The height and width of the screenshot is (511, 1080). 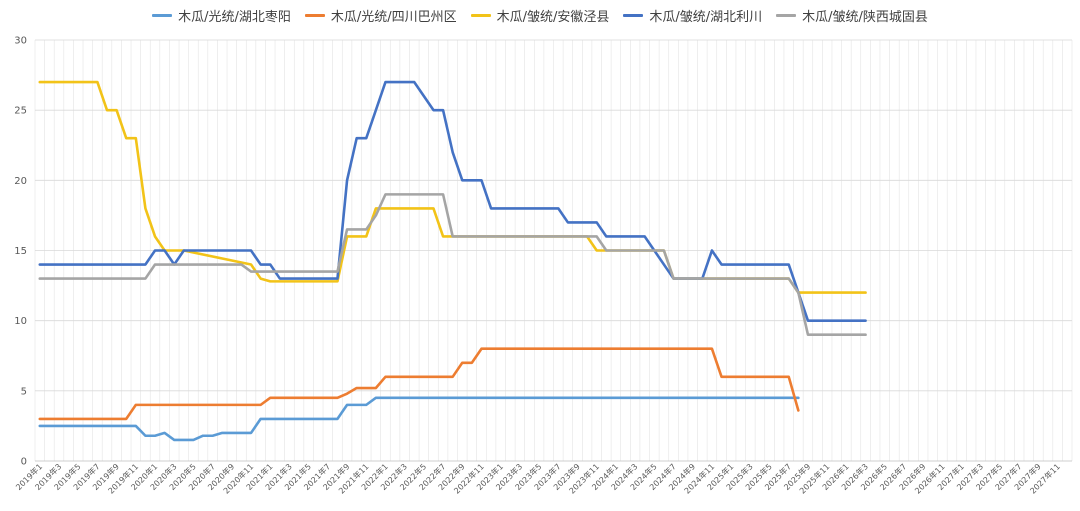 I want to click on legend-item-1: 木瓜/光统/湖北枣阳, so click(x=221, y=15).